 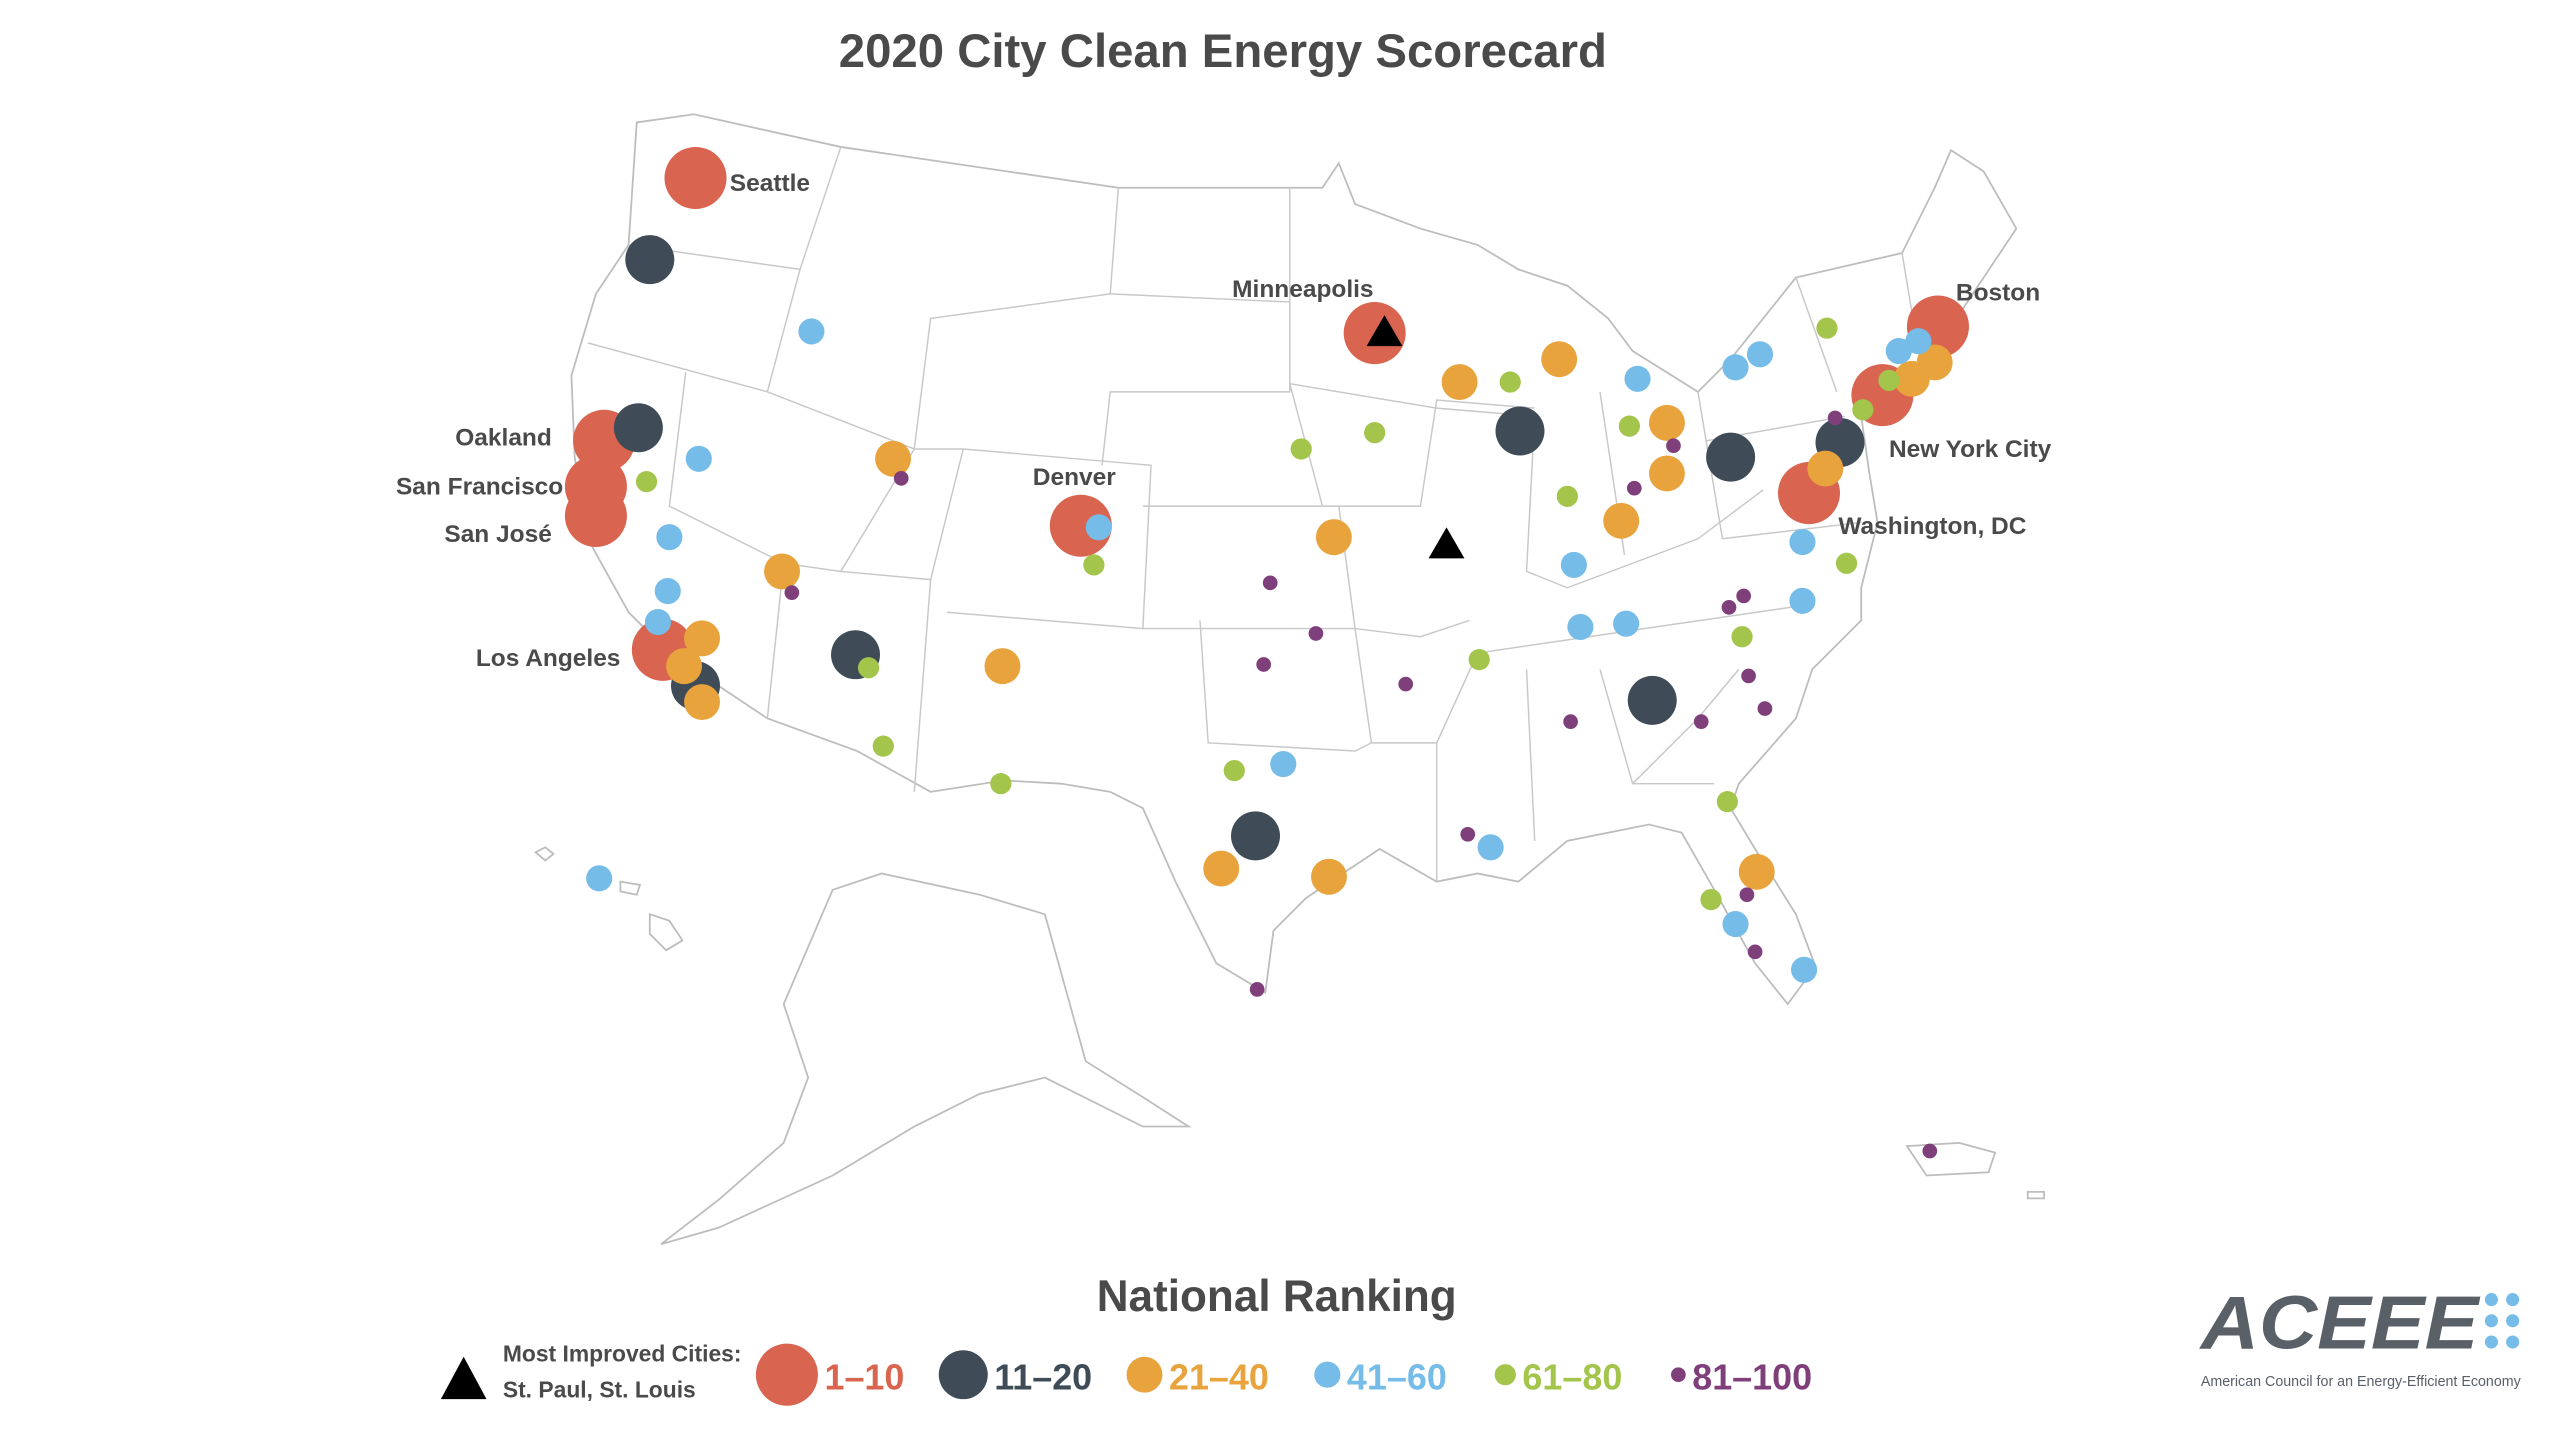 What do you see at coordinates (622, 1354) in the screenshot?
I see `legend-most-improved-label: Most Improved Cities:` at bounding box center [622, 1354].